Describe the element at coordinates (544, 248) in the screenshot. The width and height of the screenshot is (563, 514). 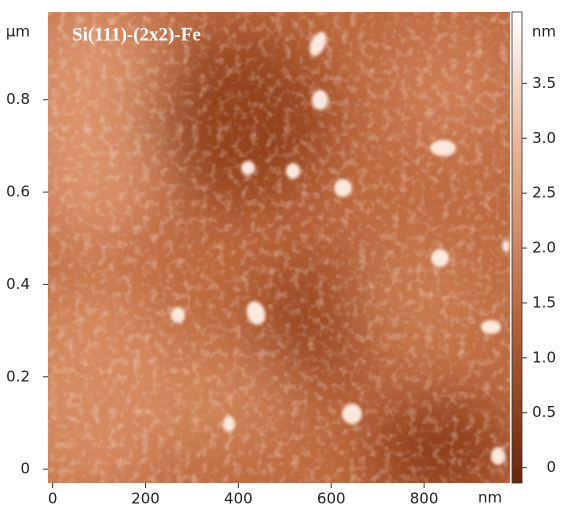
I see `colorbar-tick-label: 2.0` at that location.